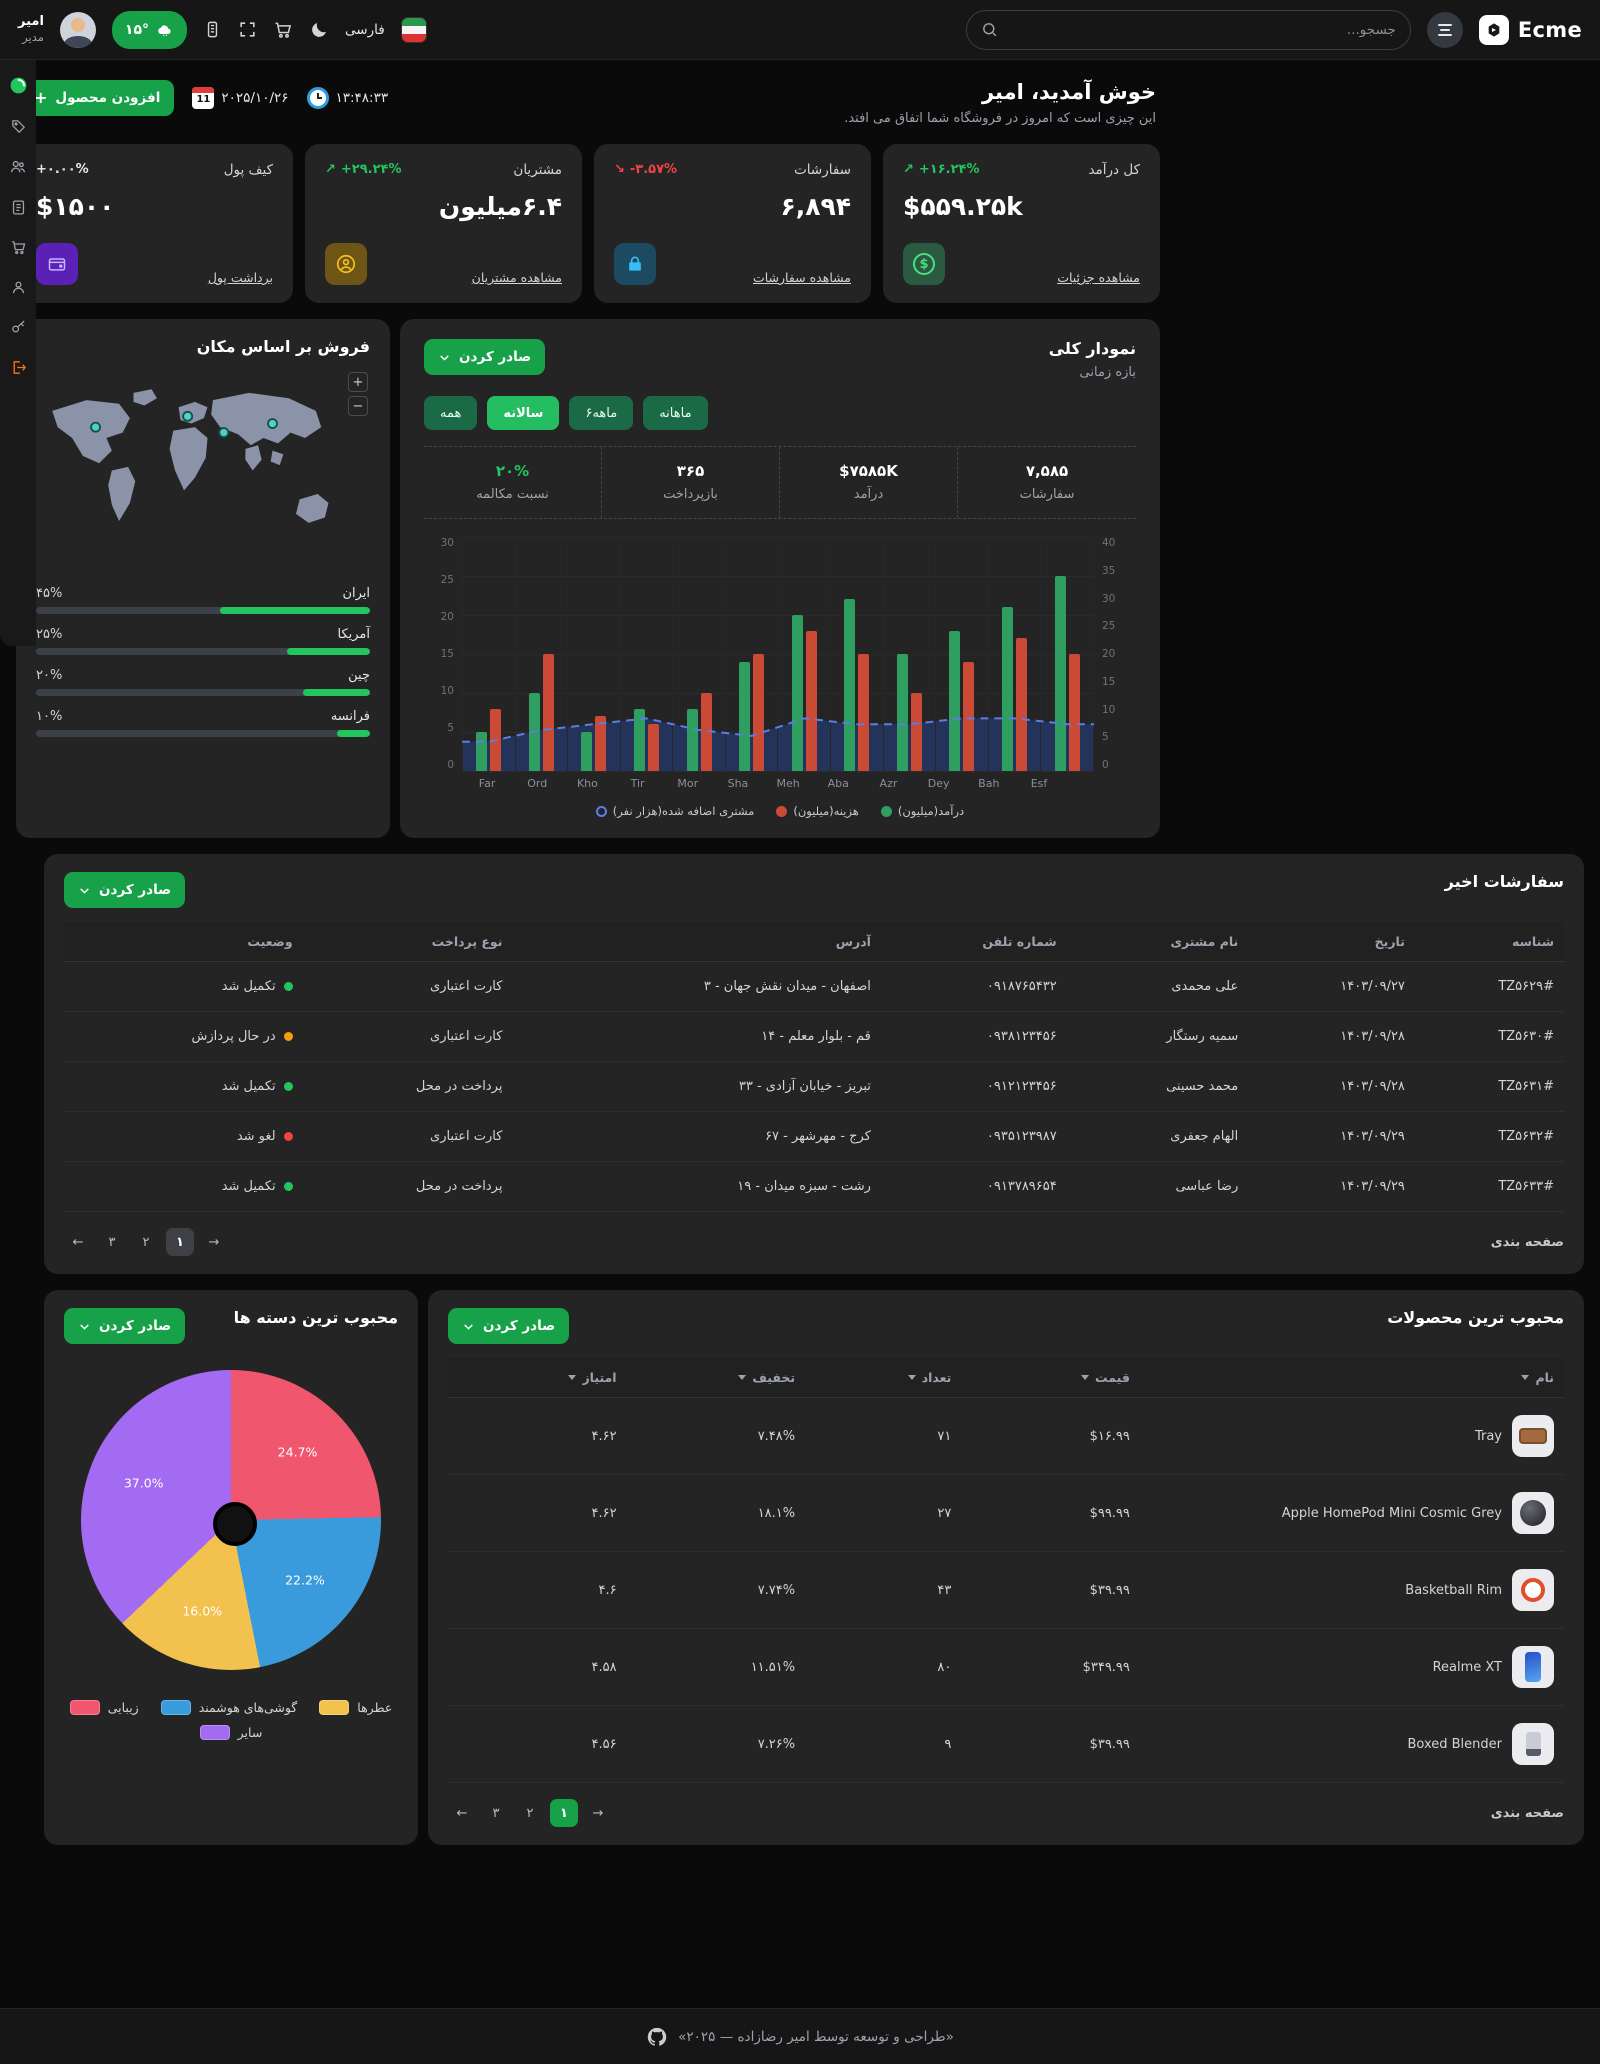 The image size is (1600, 2064). I want to click on categories-pie-chart: 24.7% 22.2% 16.0% 37.0%, so click(231, 1520).